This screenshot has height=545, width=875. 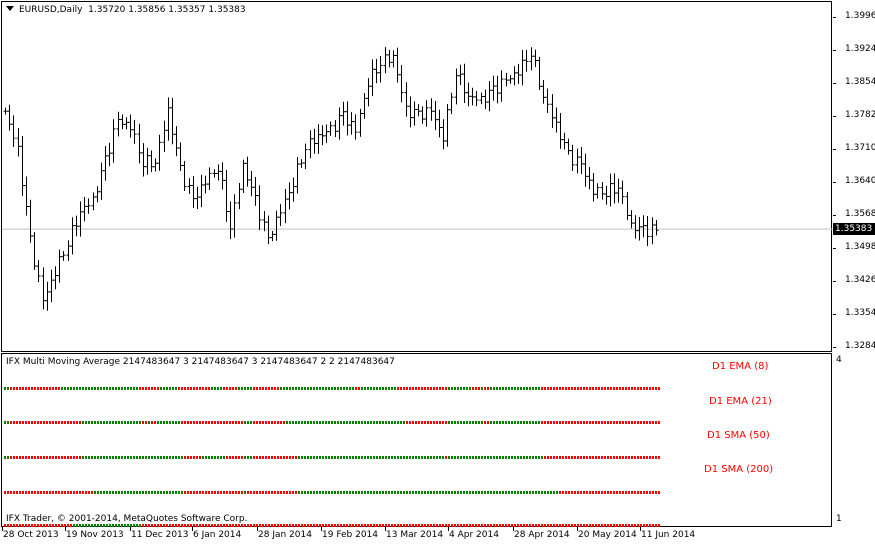 I want to click on price-tick-label: 1.33540, so click(x=853, y=313).